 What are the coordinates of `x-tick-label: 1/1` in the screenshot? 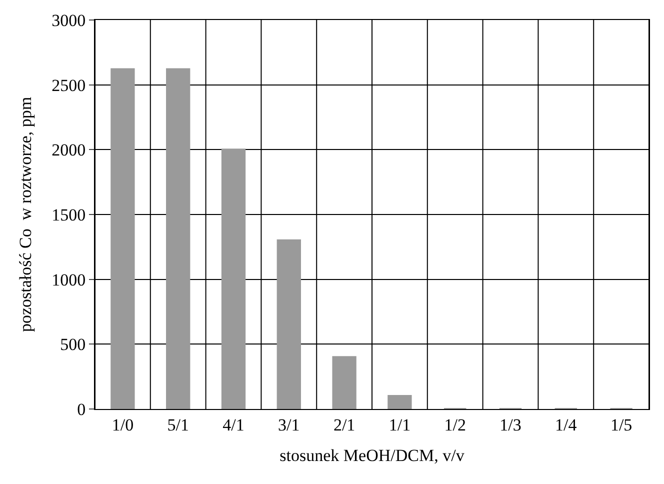 It's located at (399, 424).